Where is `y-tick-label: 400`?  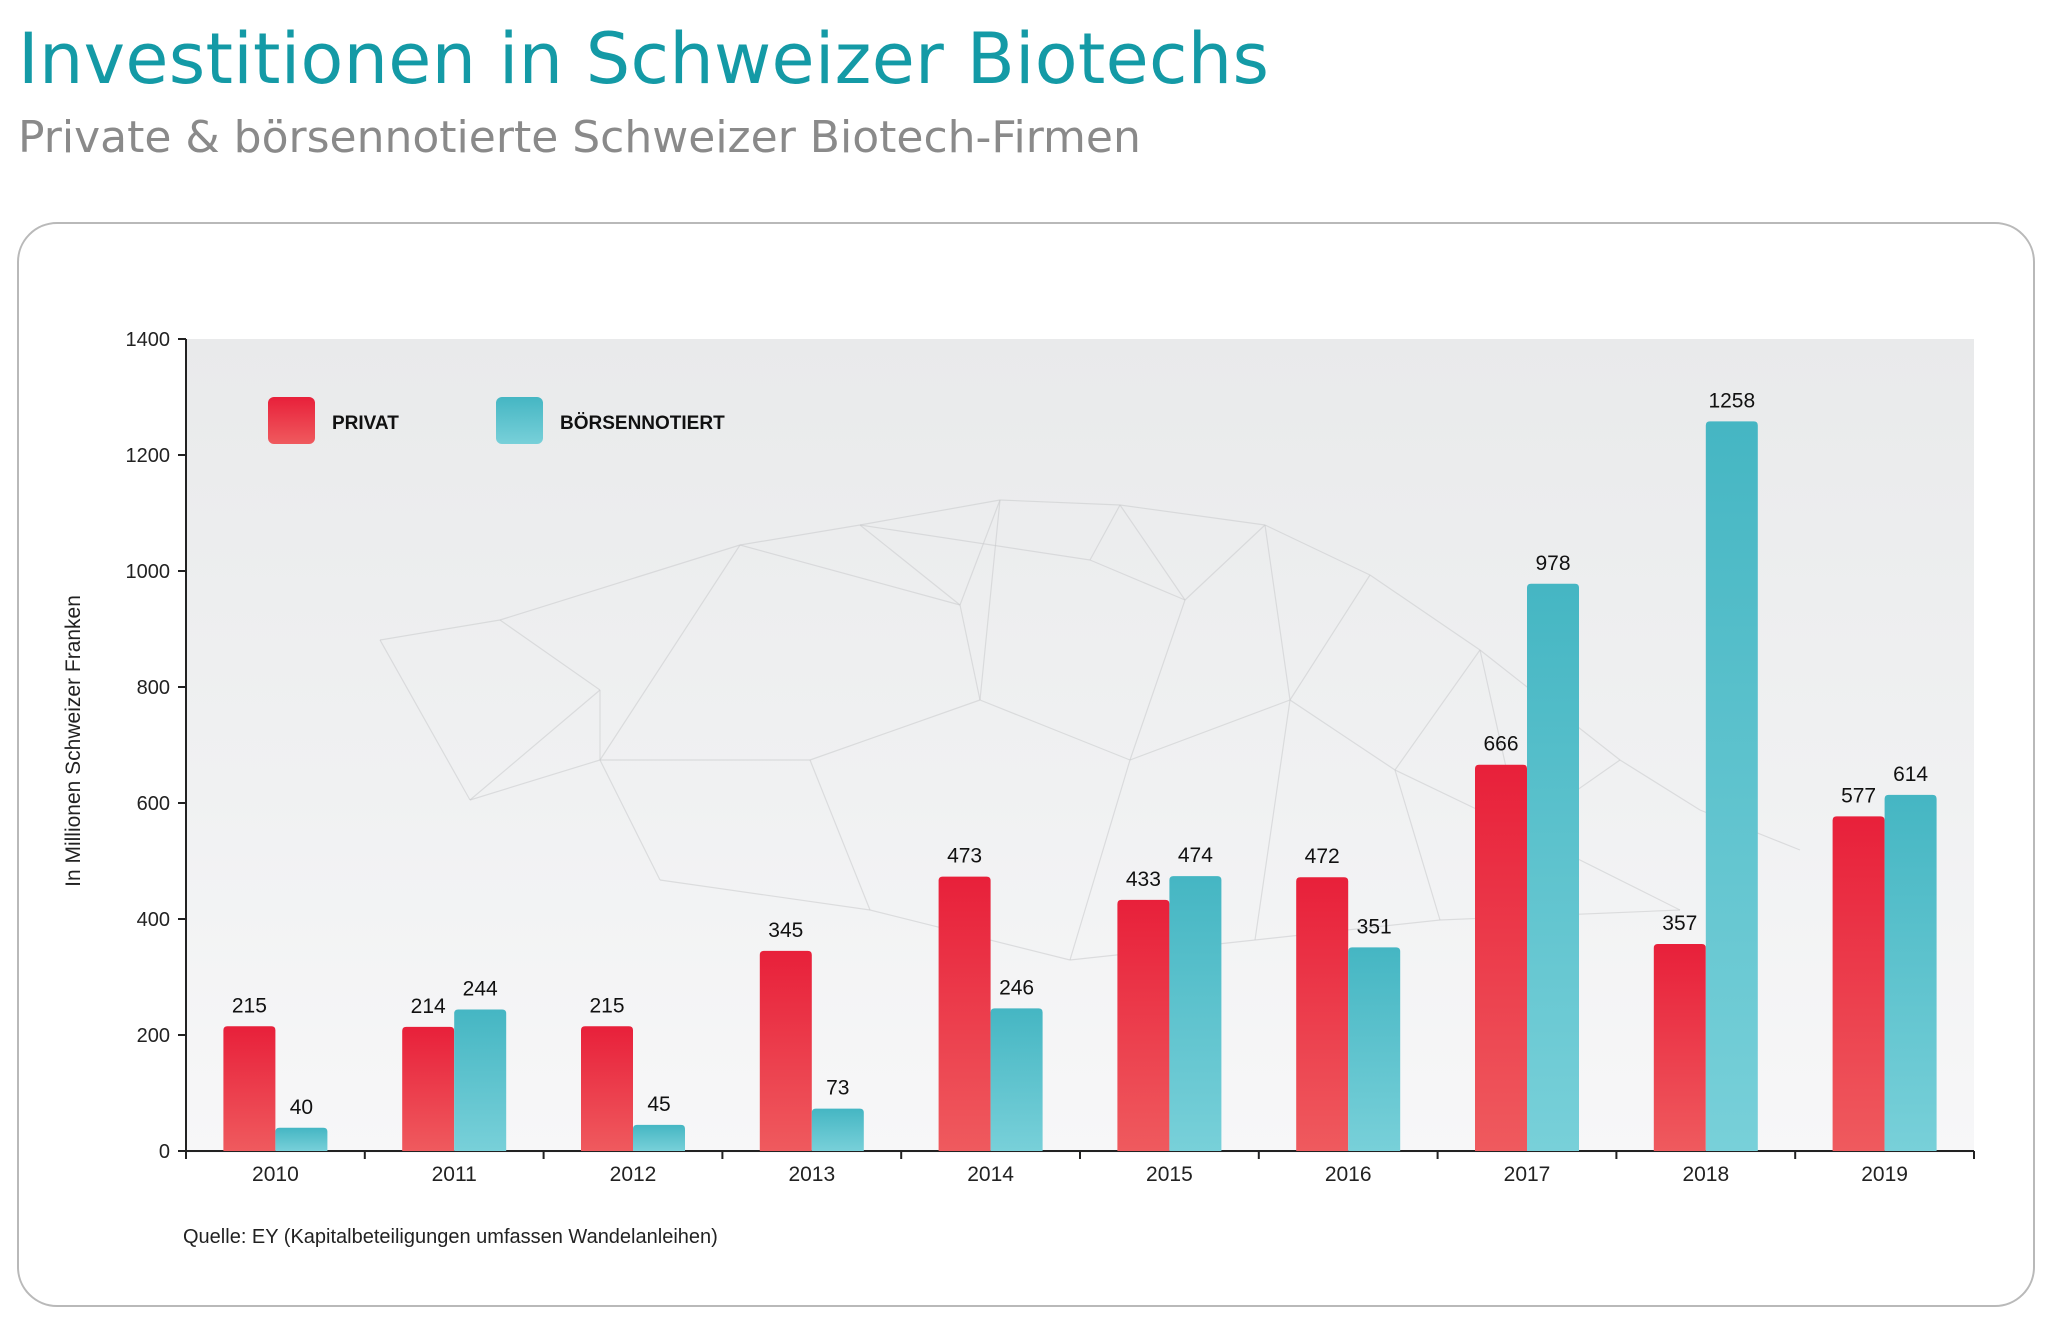
y-tick-label: 400 is located at coordinates (153, 920).